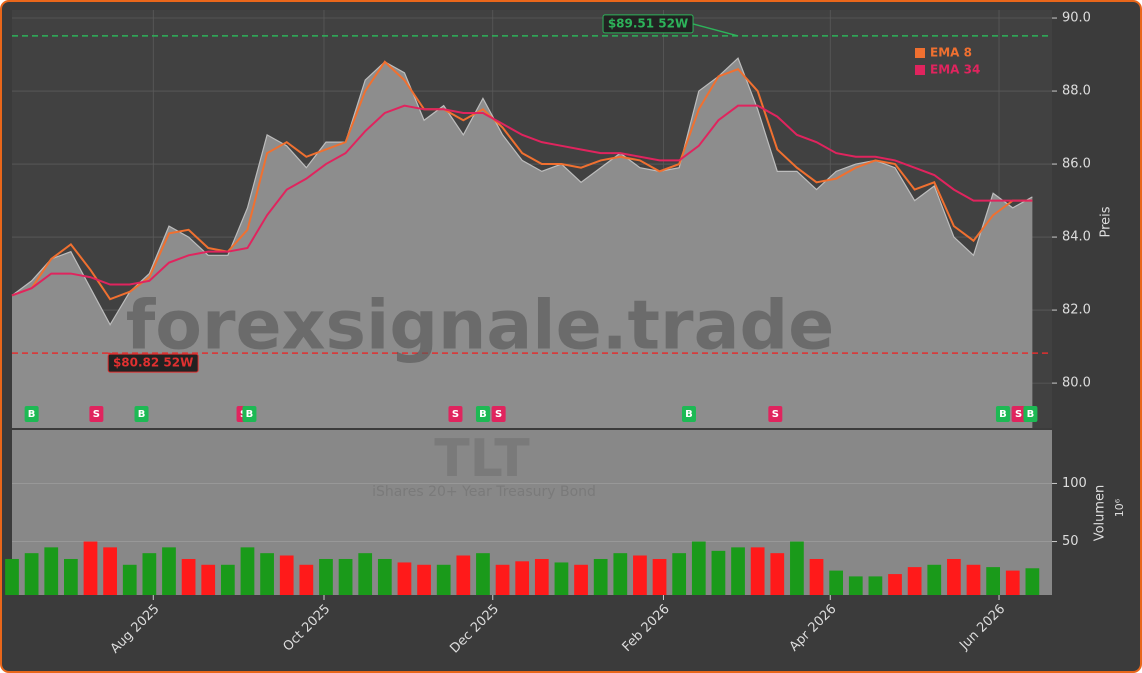 This screenshot has width=1142, height=673. Describe the element at coordinates (1100, 513) in the screenshot. I see `y2-axis-label: Volumen` at that location.